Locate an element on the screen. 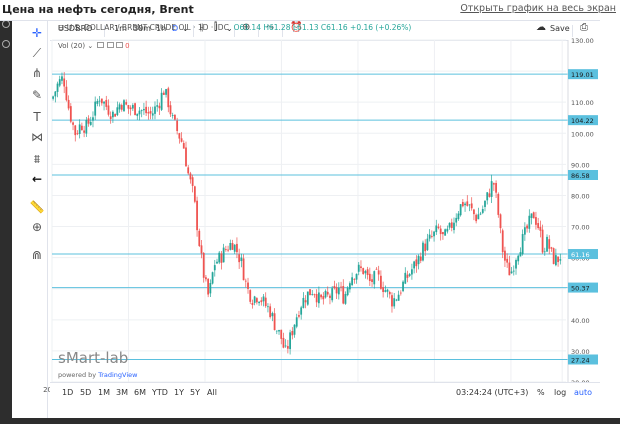 The height and width of the screenshot is (424, 620). pitchfork-icon: ⋔ is located at coordinates (37, 73).